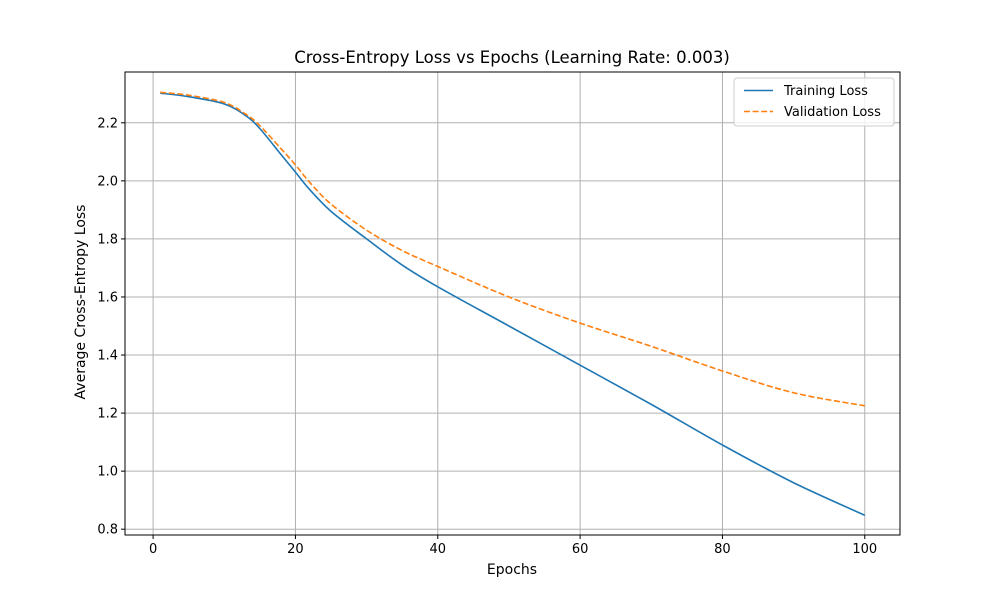  Describe the element at coordinates (438, 549) in the screenshot. I see `x-tick-label: 40` at that location.